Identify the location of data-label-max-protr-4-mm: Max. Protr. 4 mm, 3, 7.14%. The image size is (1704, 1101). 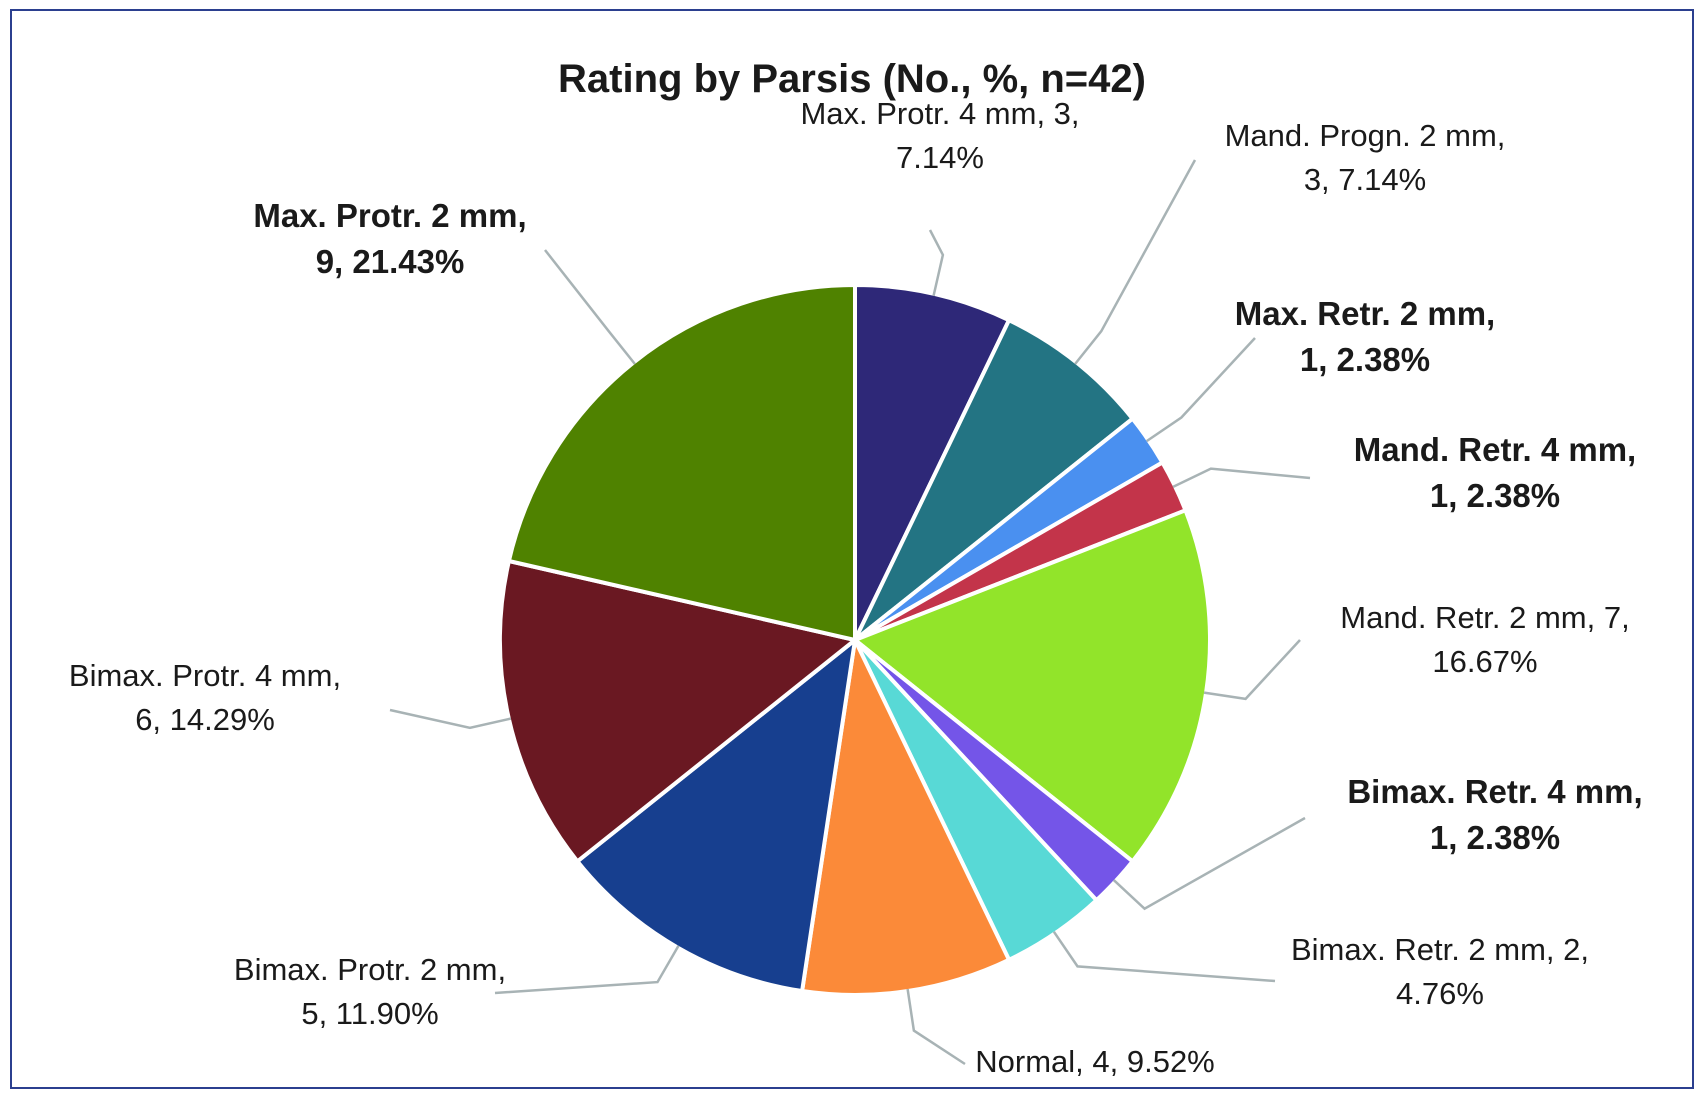
(939, 135).